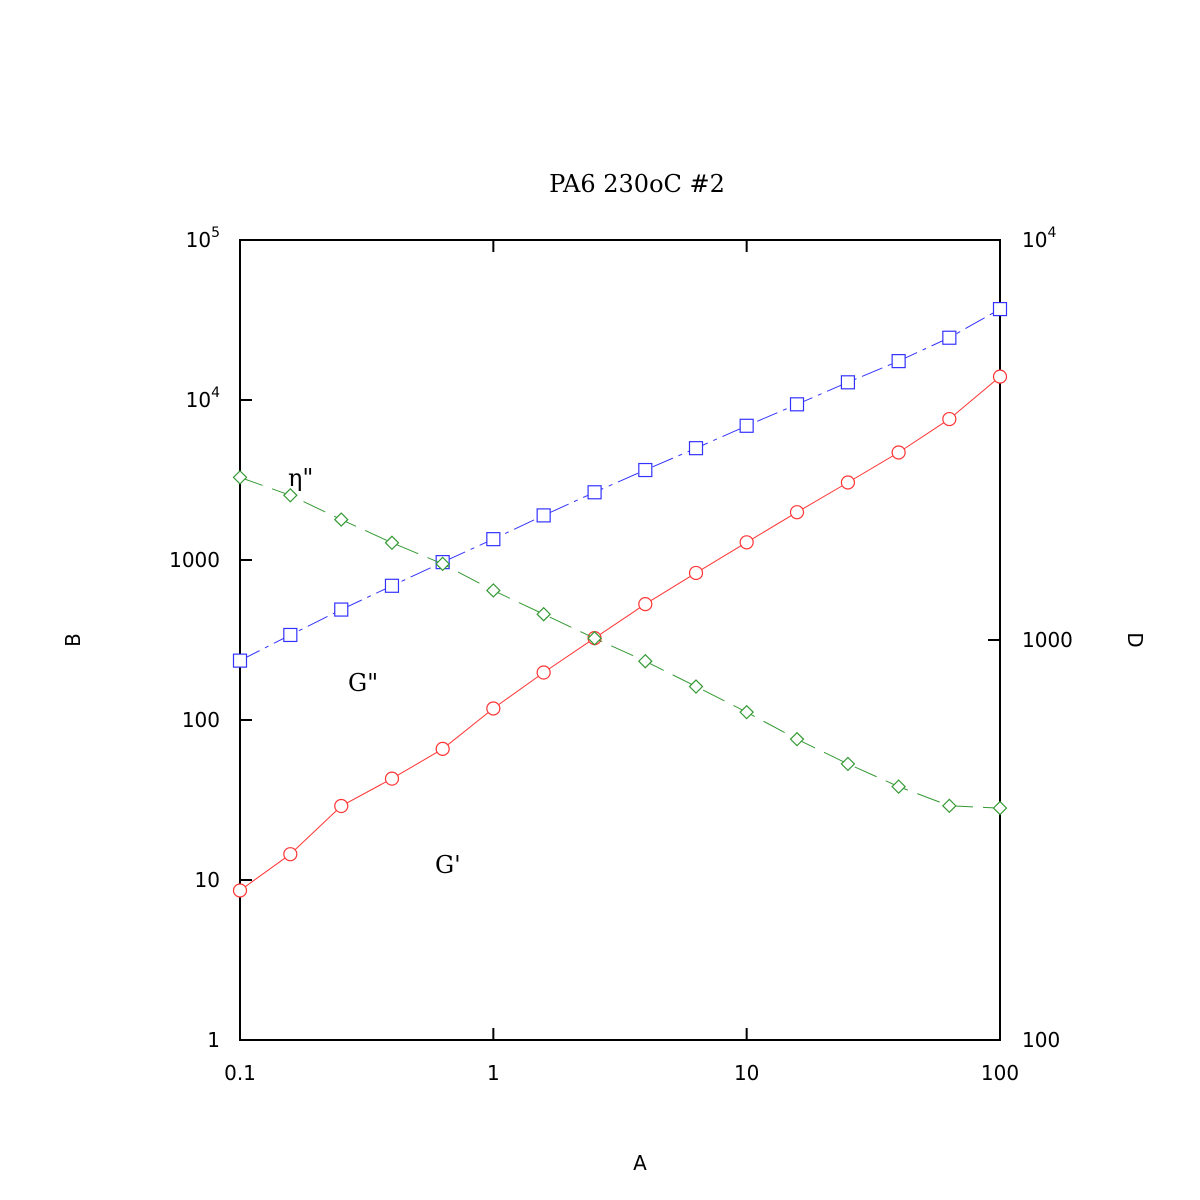 Image resolution: width=1200 pixels, height=1200 pixels. What do you see at coordinates (637, 184) in the screenshot?
I see `chart-title: PA6 230oC #2` at bounding box center [637, 184].